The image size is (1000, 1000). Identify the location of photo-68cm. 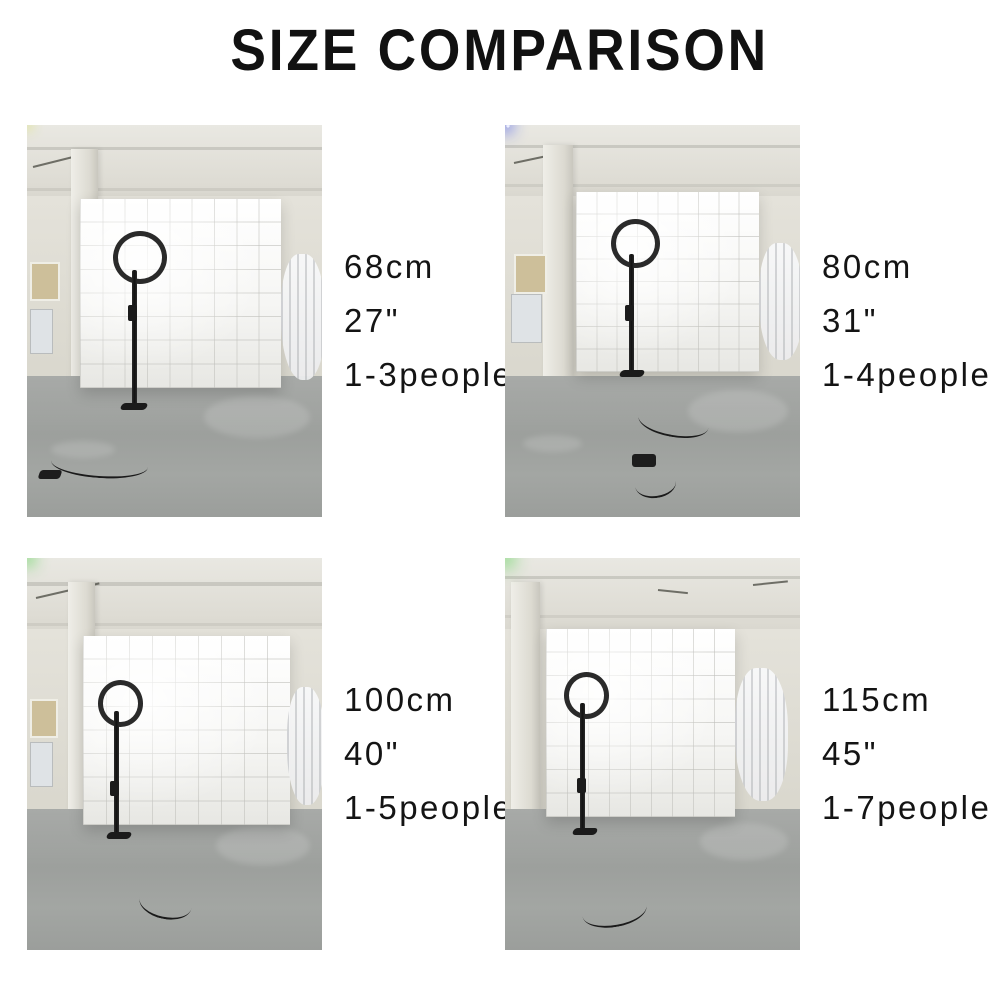
(174, 321).